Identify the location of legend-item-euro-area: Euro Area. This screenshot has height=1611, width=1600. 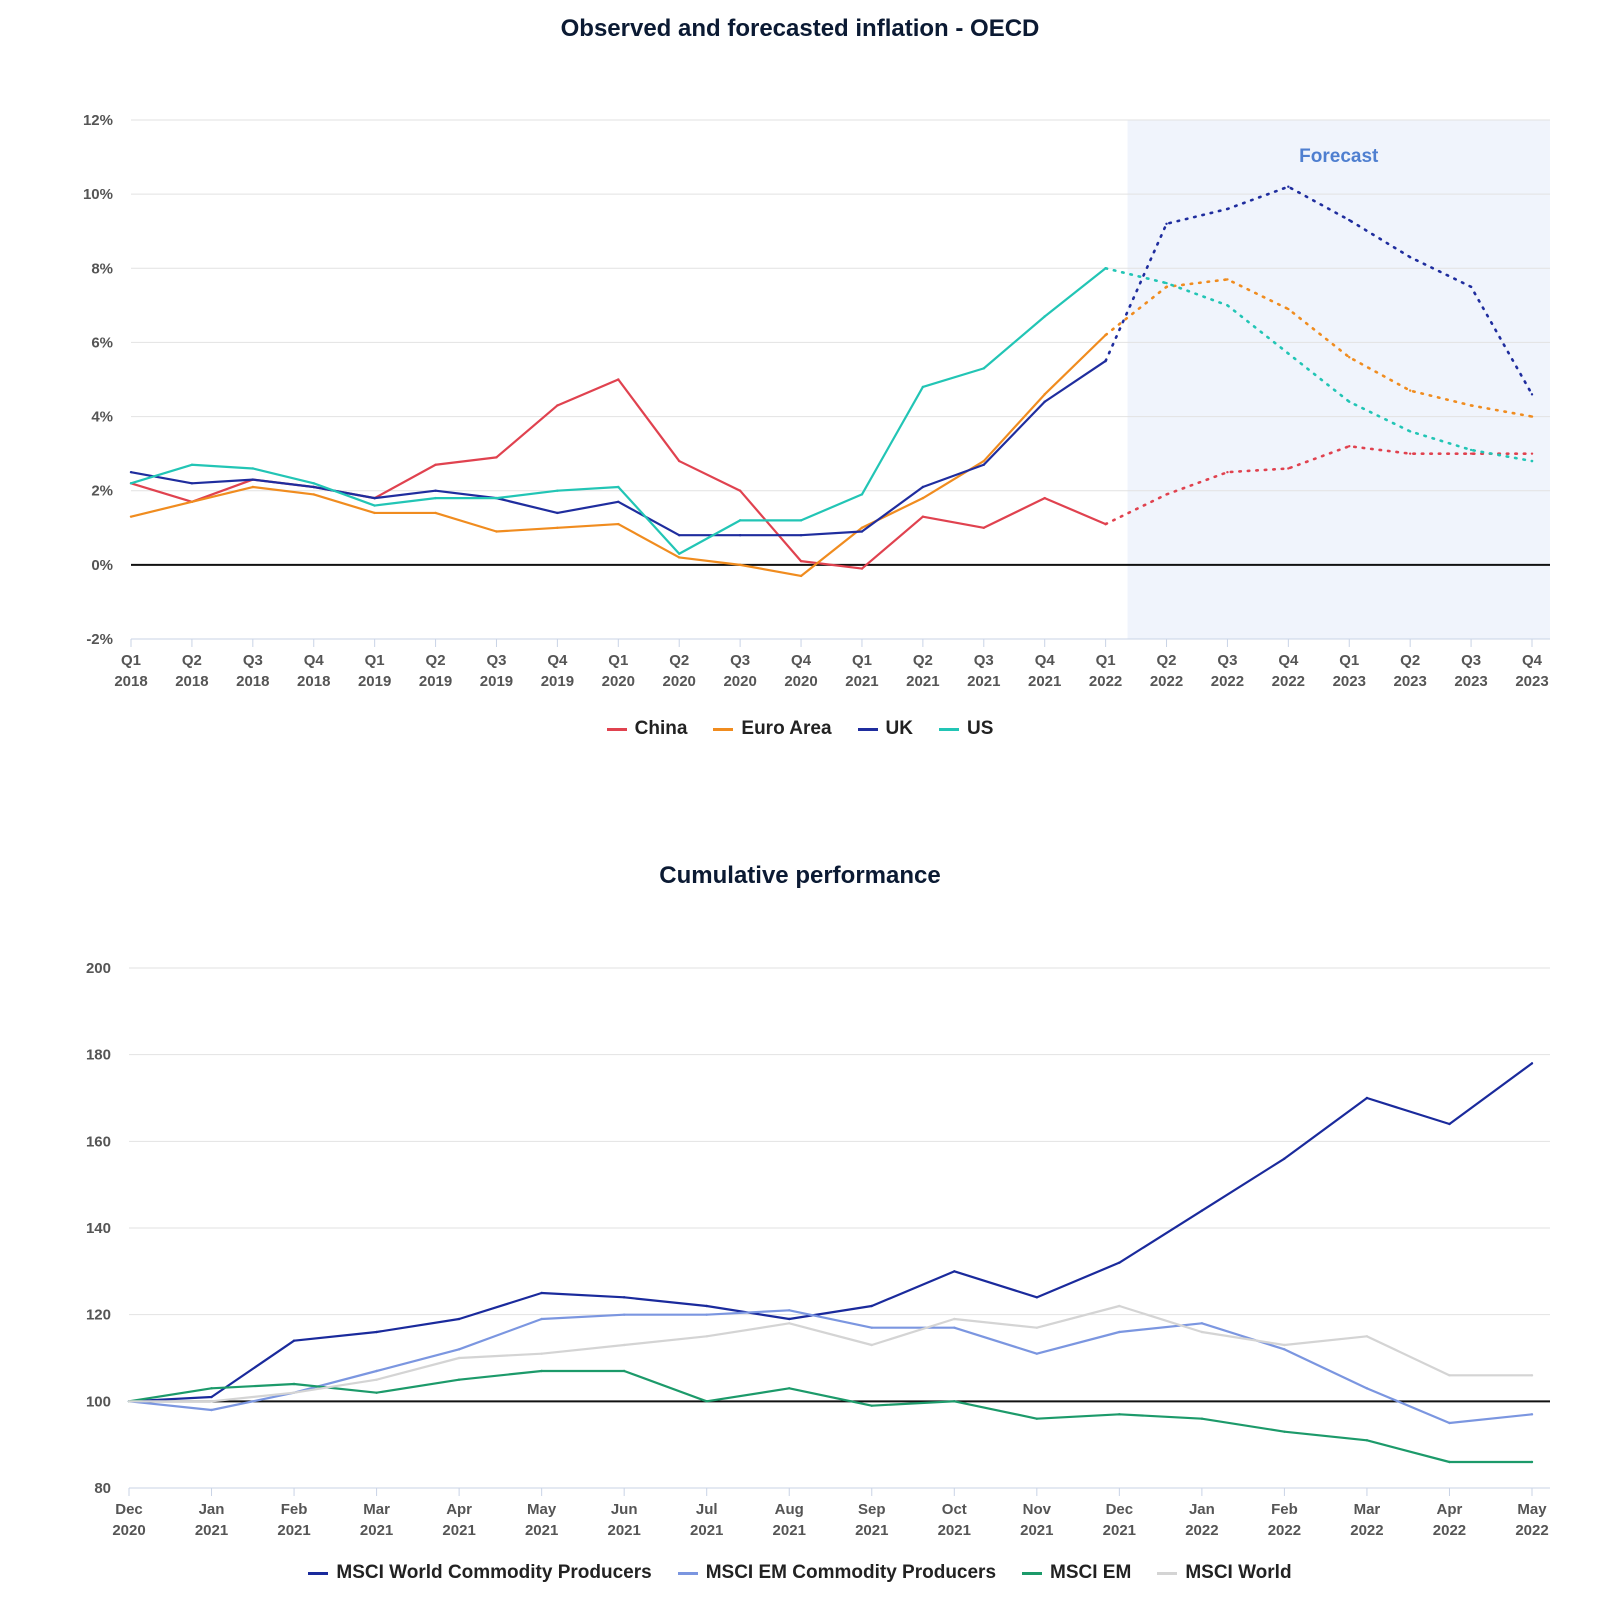
(772, 729).